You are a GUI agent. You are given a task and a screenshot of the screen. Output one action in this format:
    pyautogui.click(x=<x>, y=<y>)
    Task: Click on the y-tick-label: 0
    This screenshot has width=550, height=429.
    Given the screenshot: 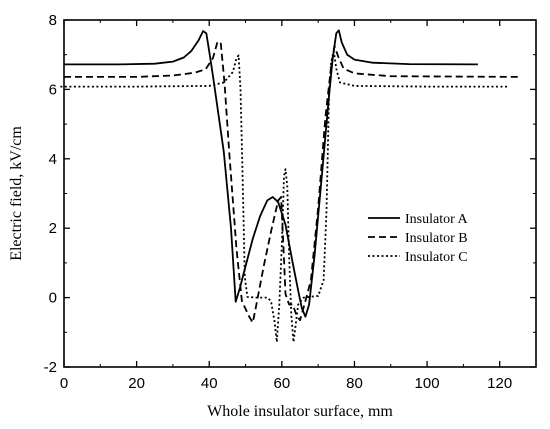 What is the action you would take?
    pyautogui.click(x=53, y=298)
    